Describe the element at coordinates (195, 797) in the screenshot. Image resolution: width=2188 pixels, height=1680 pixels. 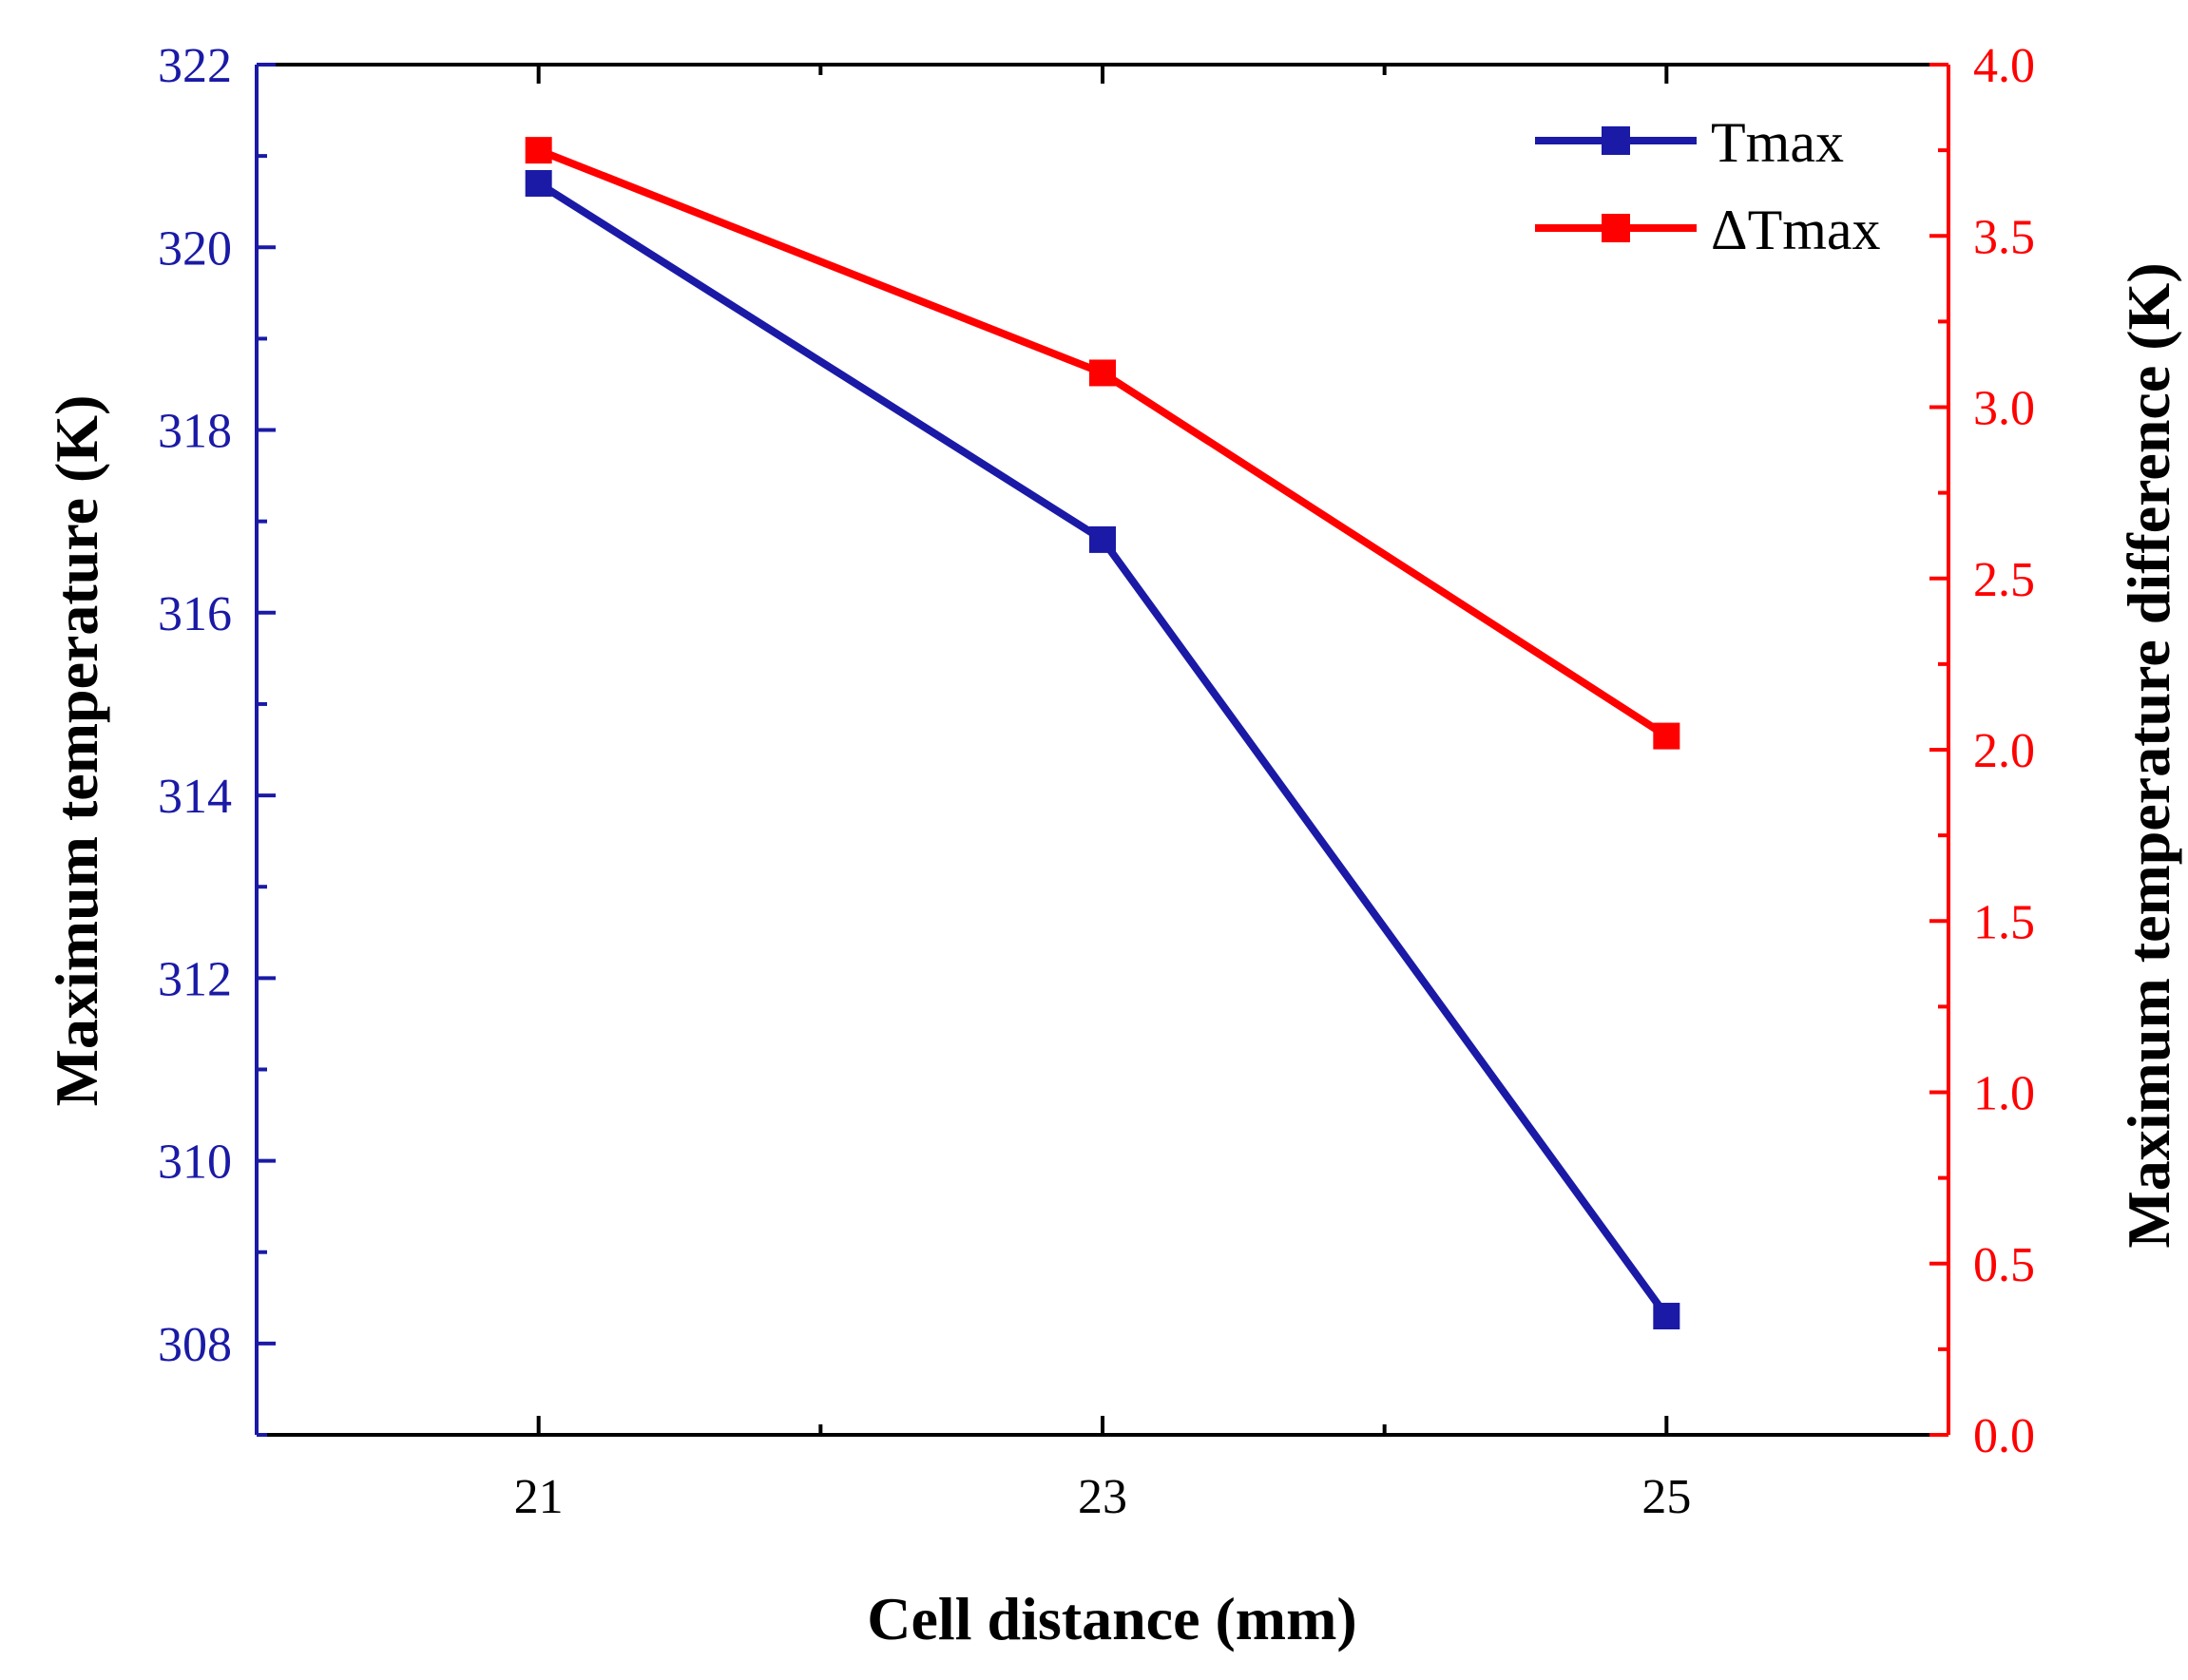
I see `y-left-tick-label: 314` at that location.